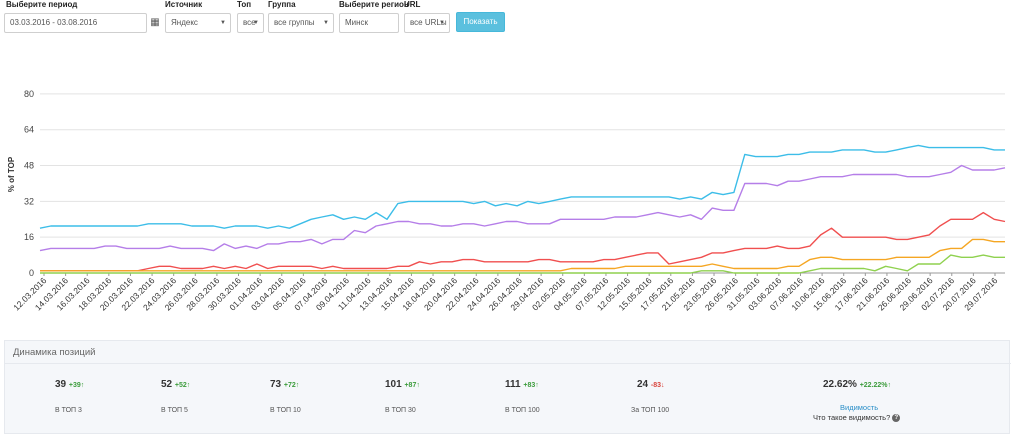 This screenshot has width=1024, height=434. What do you see at coordinates (276, 384) in the screenshot?
I see `stat-value: 73` at bounding box center [276, 384].